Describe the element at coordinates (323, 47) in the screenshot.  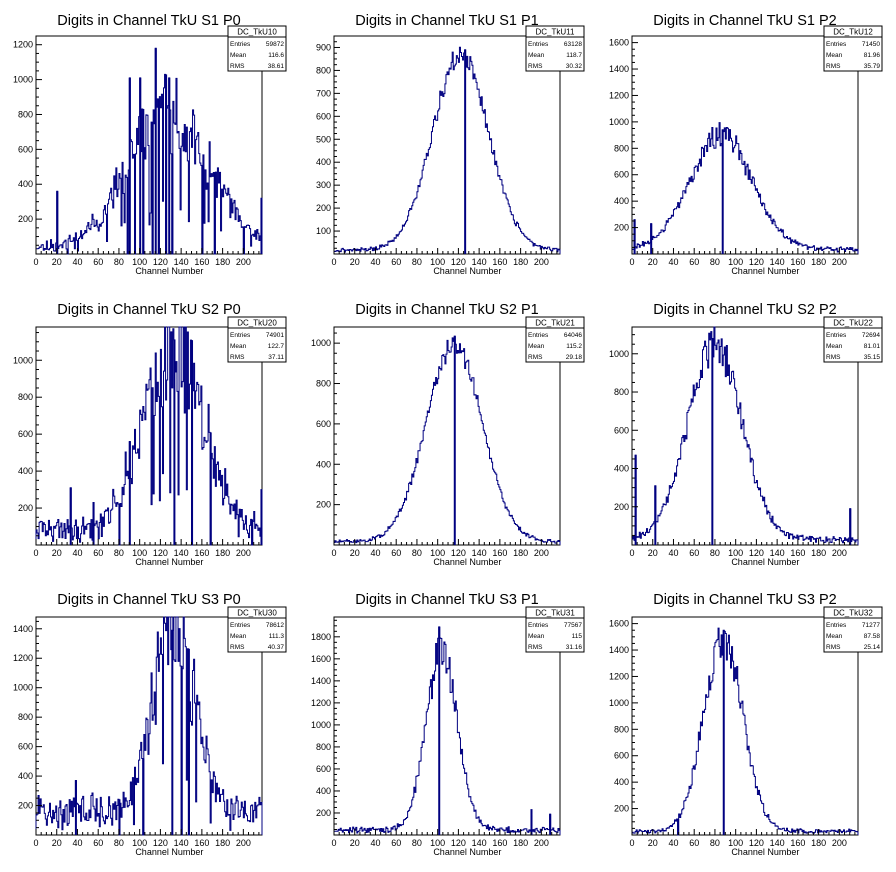
I see `y-tick-label: 900` at that location.